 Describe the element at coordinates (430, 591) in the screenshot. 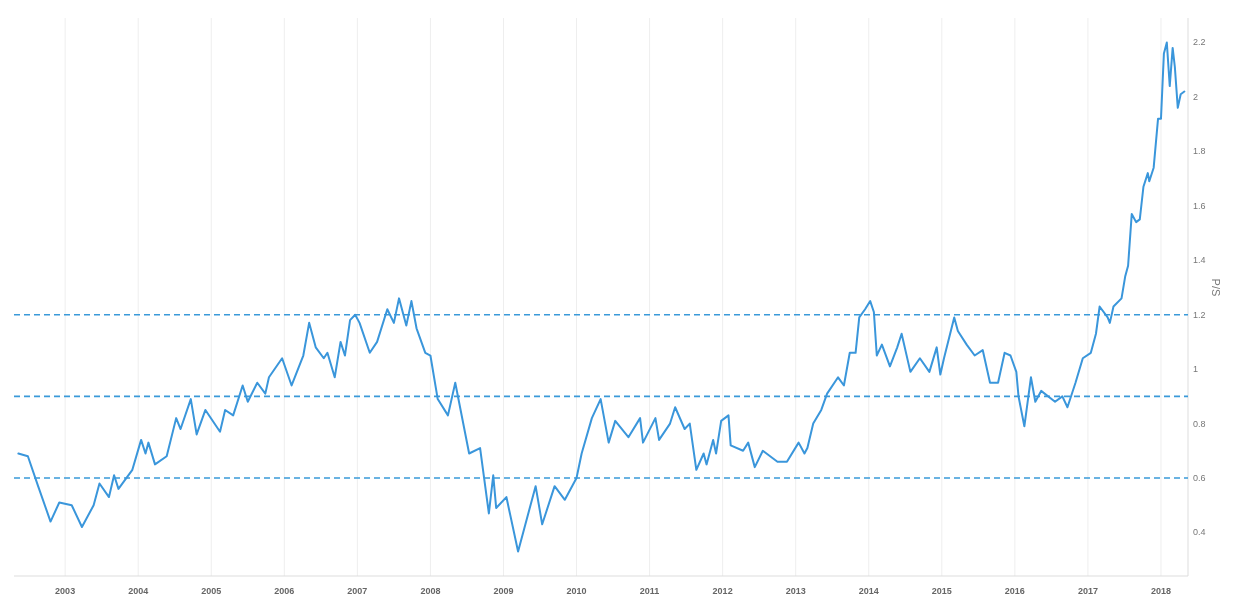

I see `x-tick-label: 2008` at that location.